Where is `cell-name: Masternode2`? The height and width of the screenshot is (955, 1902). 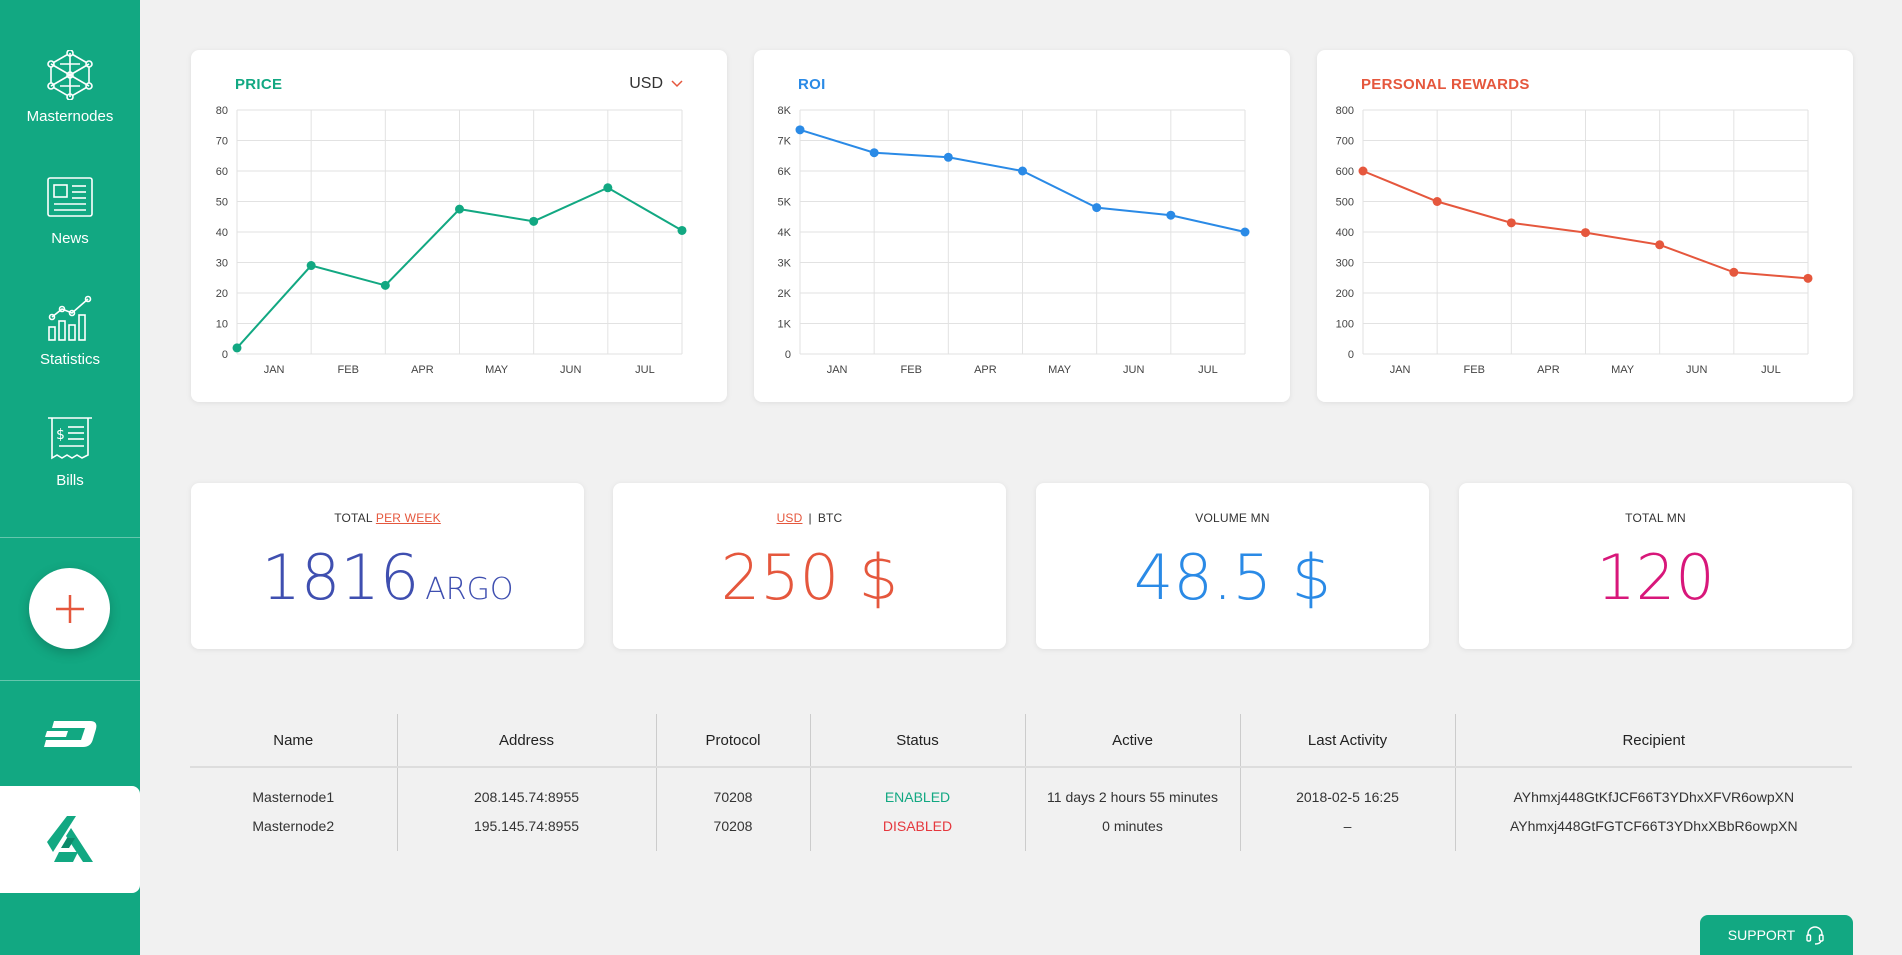 cell-name: Masternode2 is located at coordinates (293, 826).